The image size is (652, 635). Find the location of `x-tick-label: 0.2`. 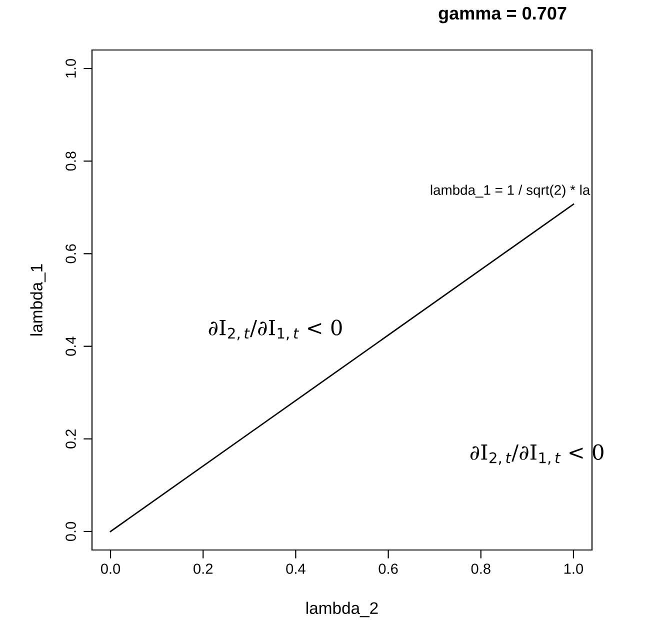

x-tick-label: 0.2 is located at coordinates (203, 569).